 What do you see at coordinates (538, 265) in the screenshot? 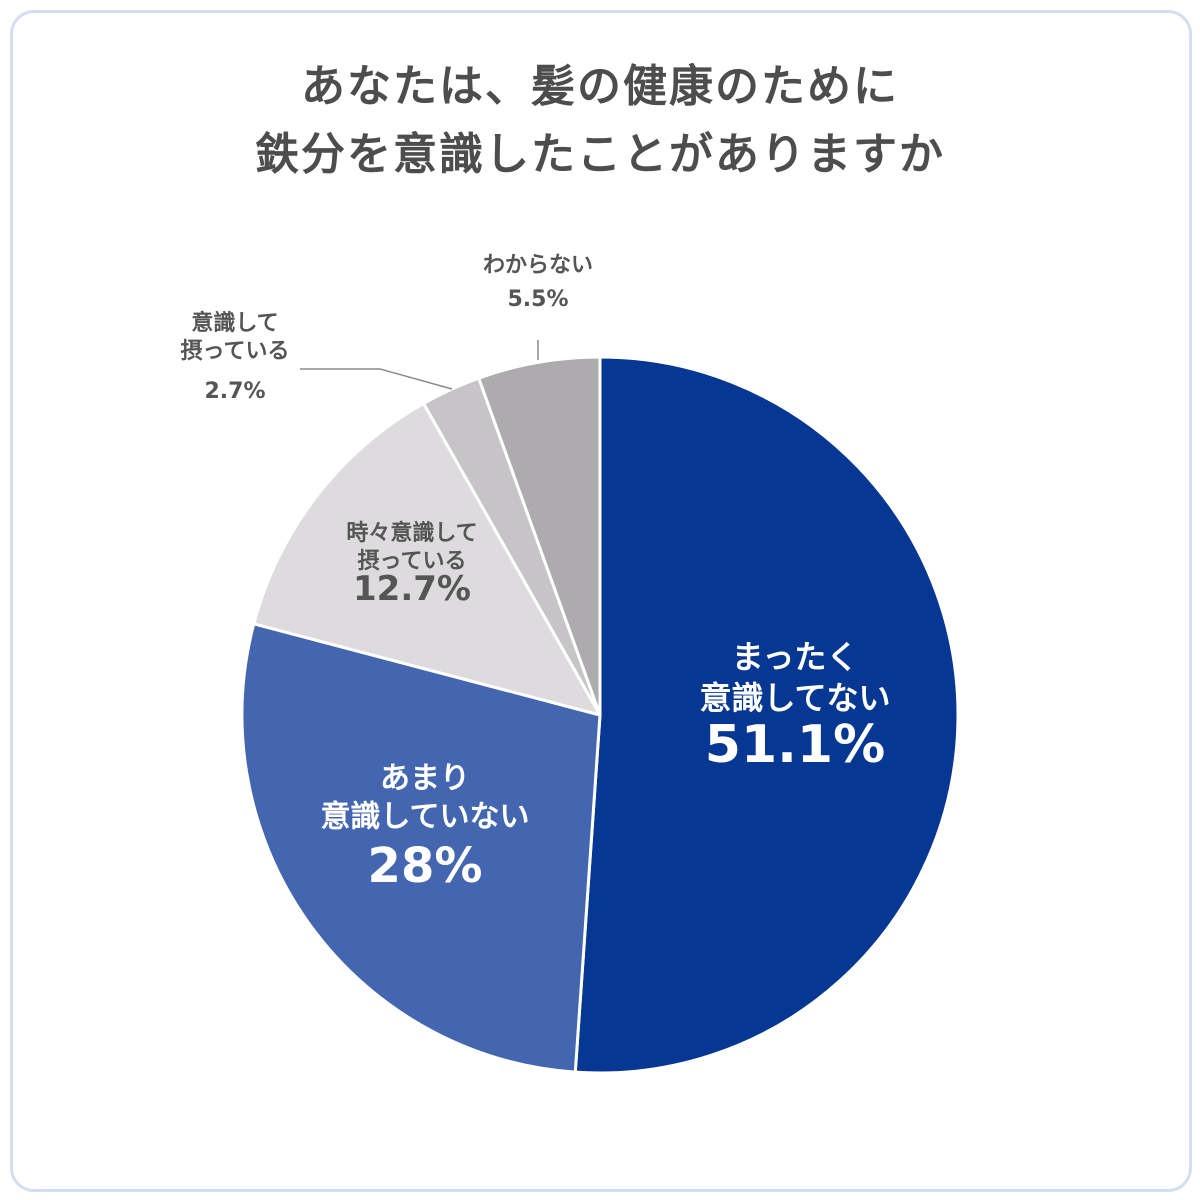
I see `slice-label-5: わからない` at bounding box center [538, 265].